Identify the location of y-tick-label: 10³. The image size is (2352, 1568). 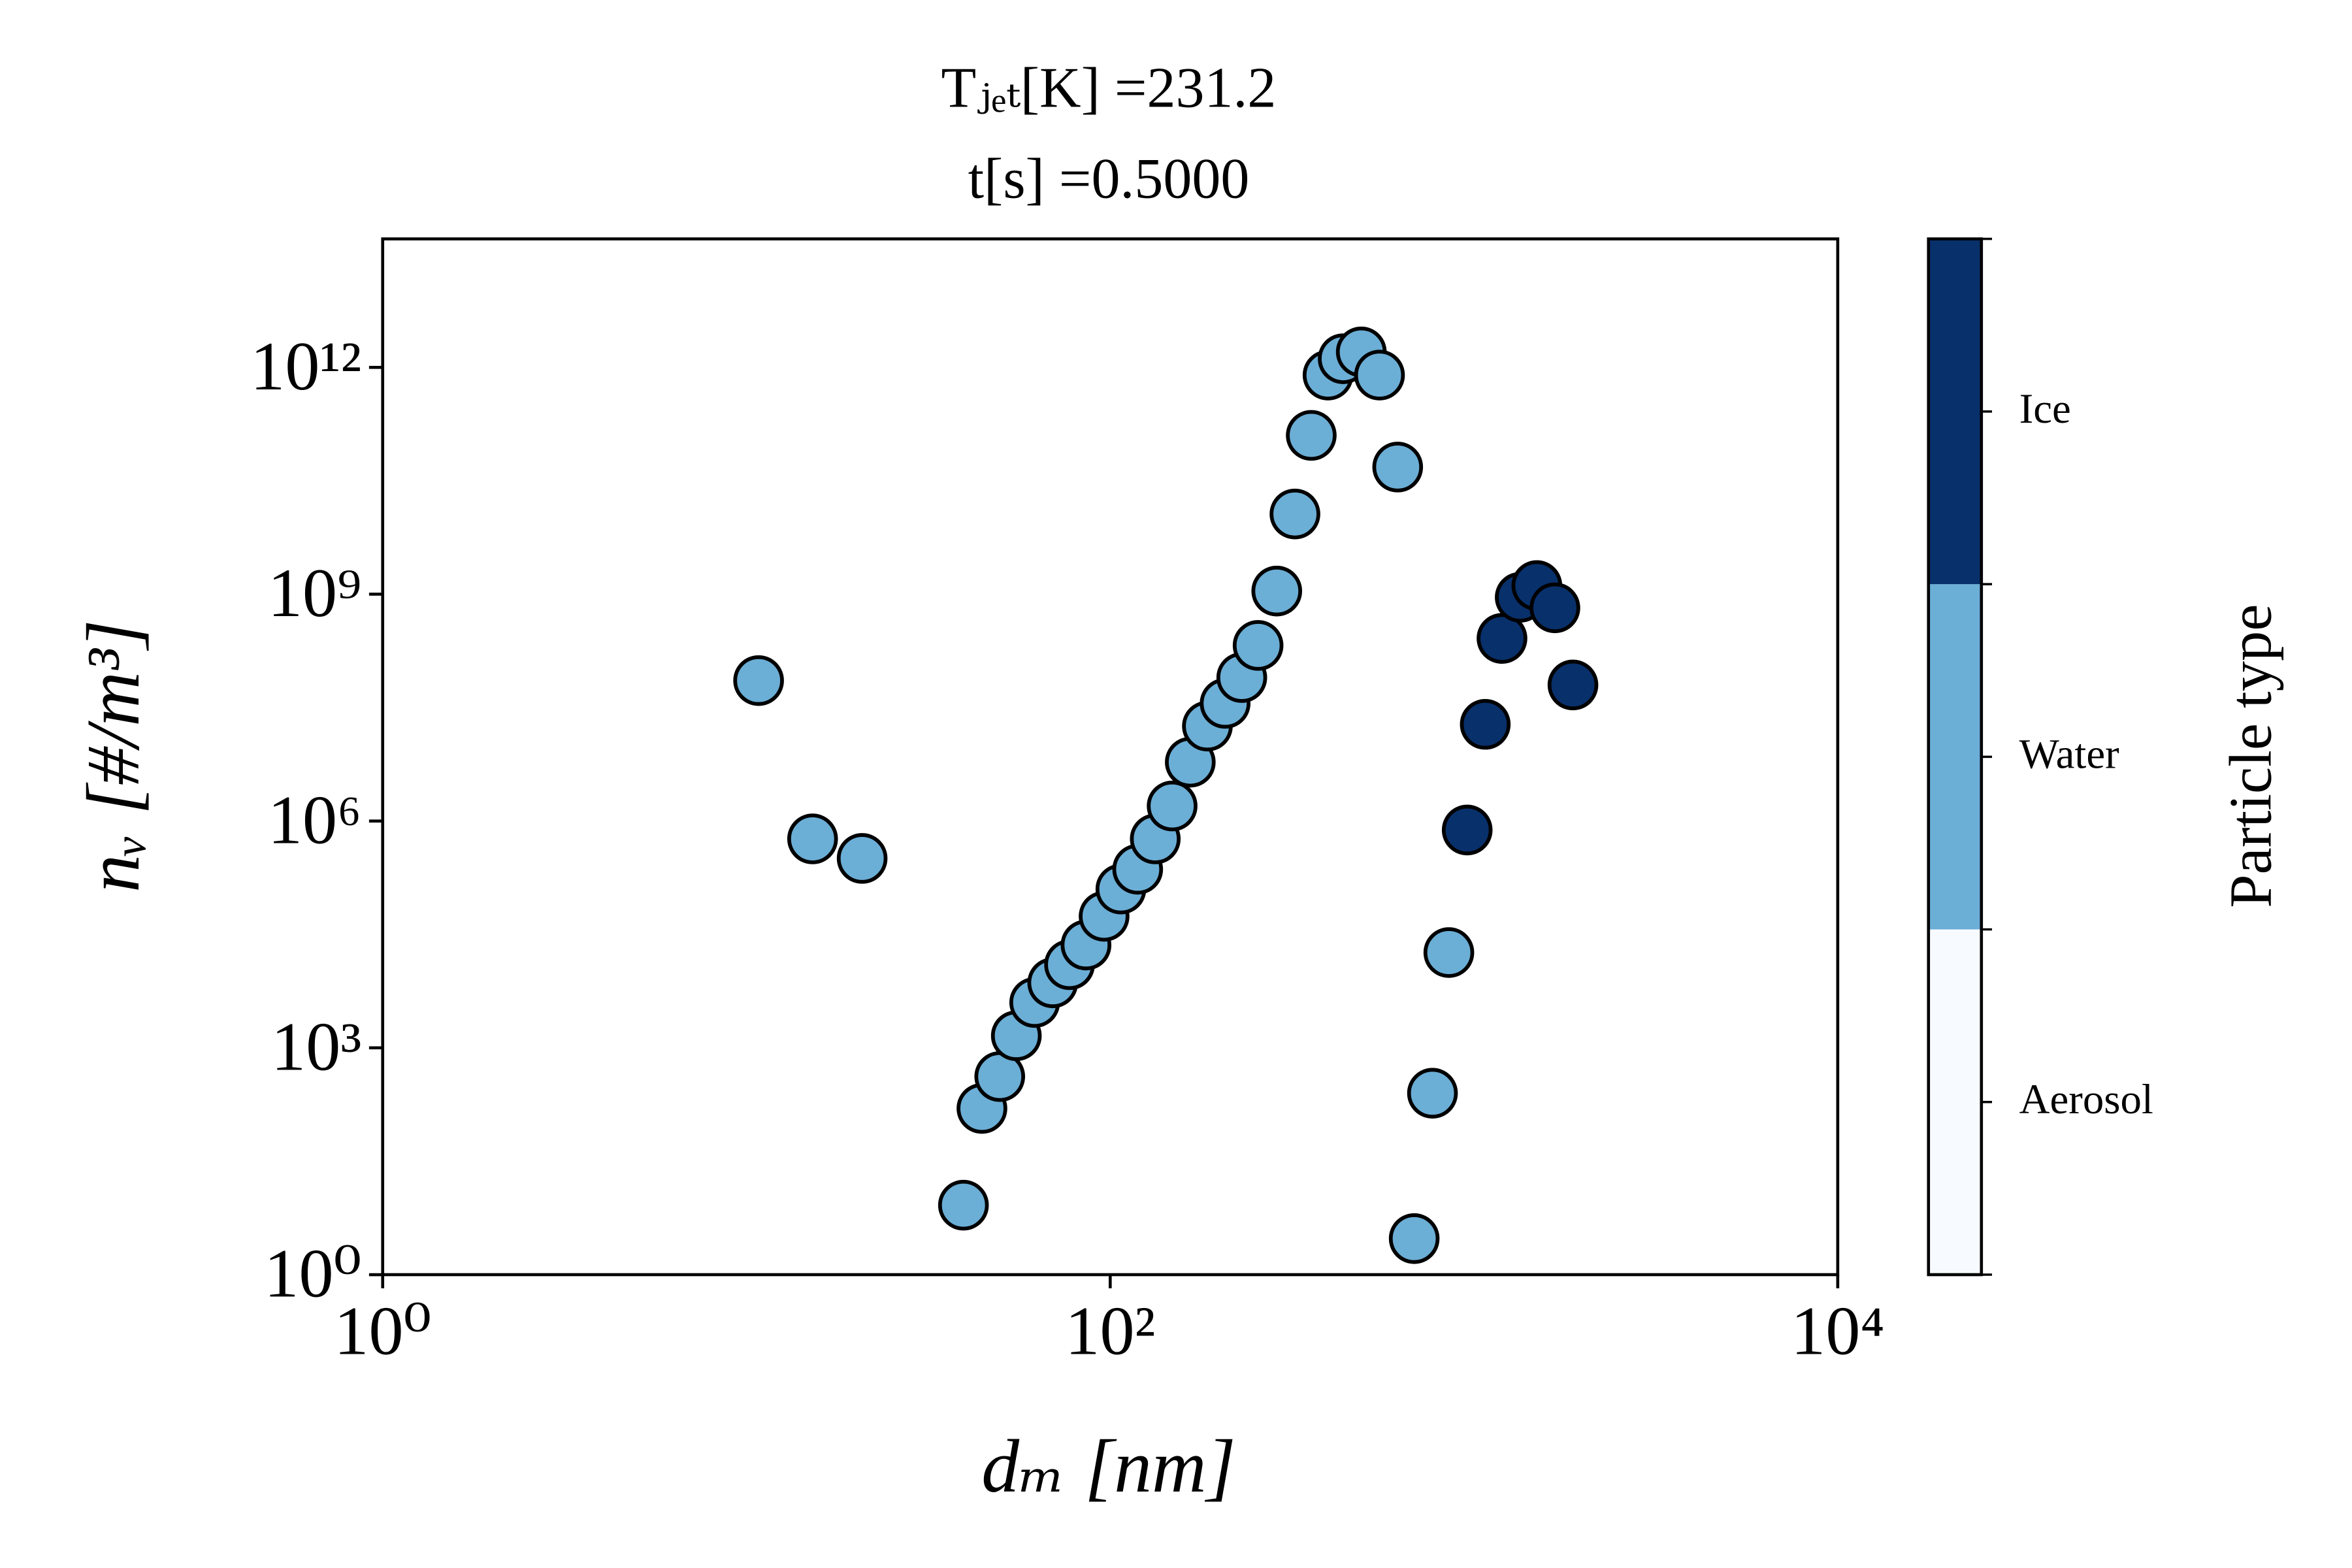
(316, 1047).